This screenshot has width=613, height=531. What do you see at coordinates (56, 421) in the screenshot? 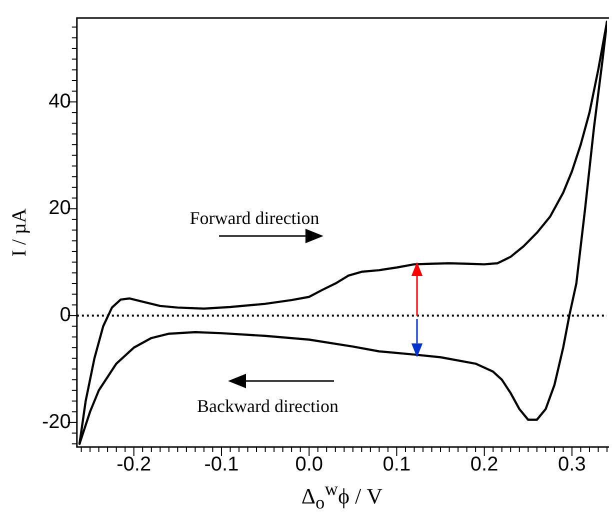
I see `y-tick-label: -20` at bounding box center [56, 421].